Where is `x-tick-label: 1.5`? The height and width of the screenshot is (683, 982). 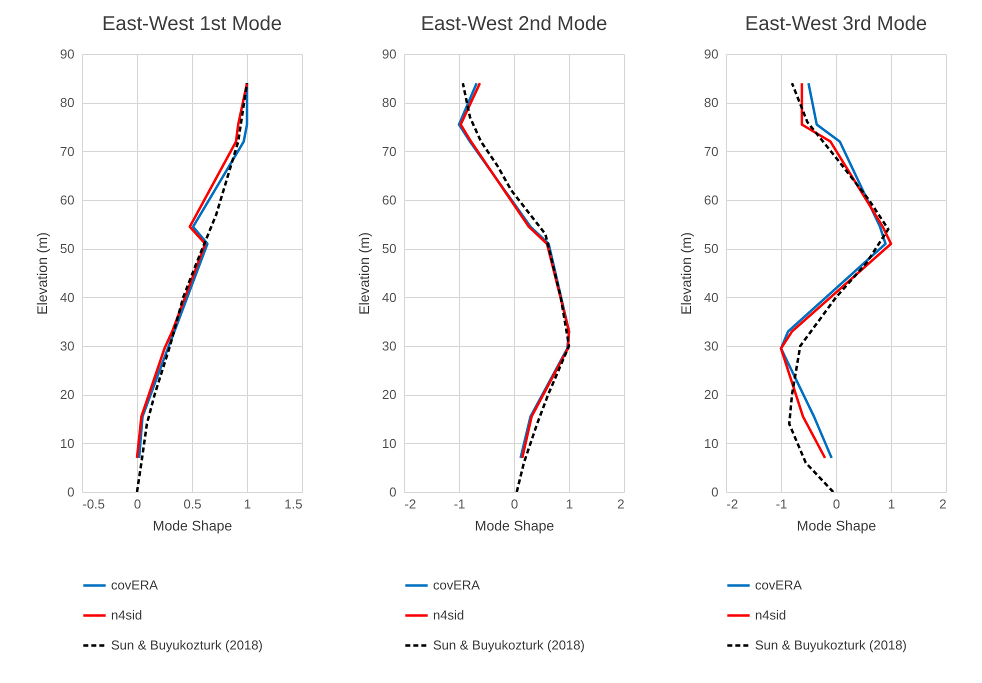 x-tick-label: 1.5 is located at coordinates (293, 504).